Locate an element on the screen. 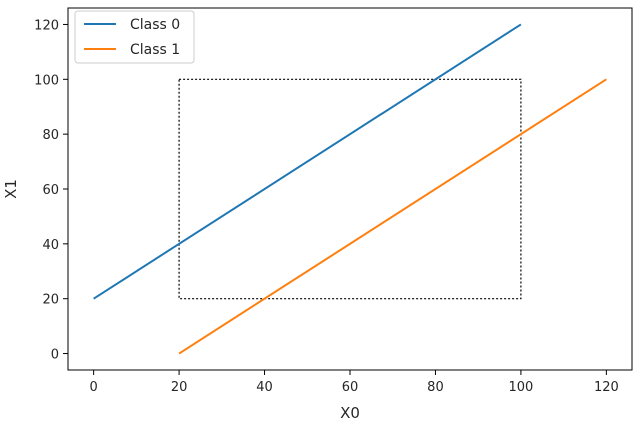 Image resolution: width=640 pixels, height=423 pixels. legend: Class 0 Class 1 is located at coordinates (134, 37).